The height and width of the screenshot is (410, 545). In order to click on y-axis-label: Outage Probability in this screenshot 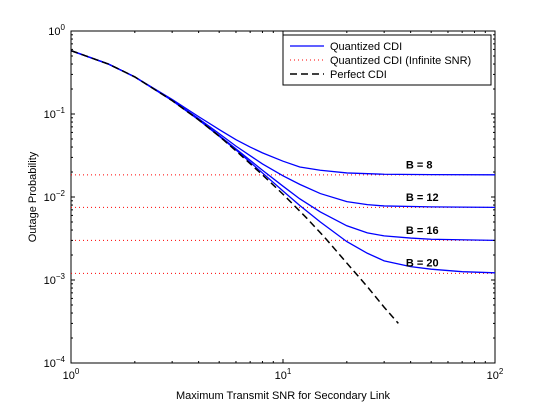, I will do `click(33, 196)`.